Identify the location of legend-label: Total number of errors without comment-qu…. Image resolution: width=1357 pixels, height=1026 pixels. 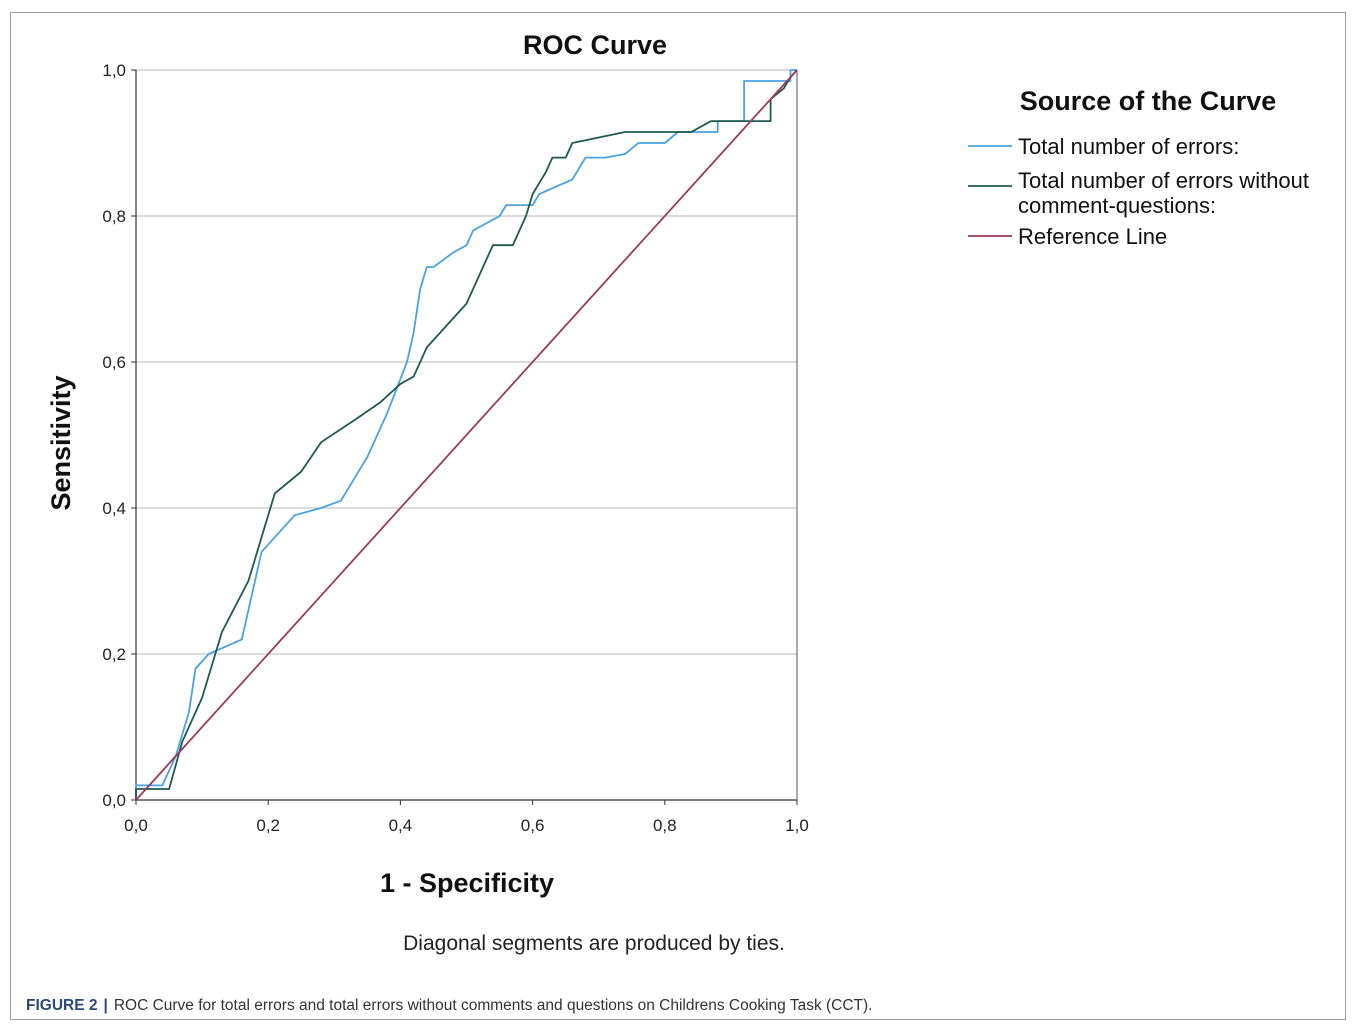
(1163, 193).